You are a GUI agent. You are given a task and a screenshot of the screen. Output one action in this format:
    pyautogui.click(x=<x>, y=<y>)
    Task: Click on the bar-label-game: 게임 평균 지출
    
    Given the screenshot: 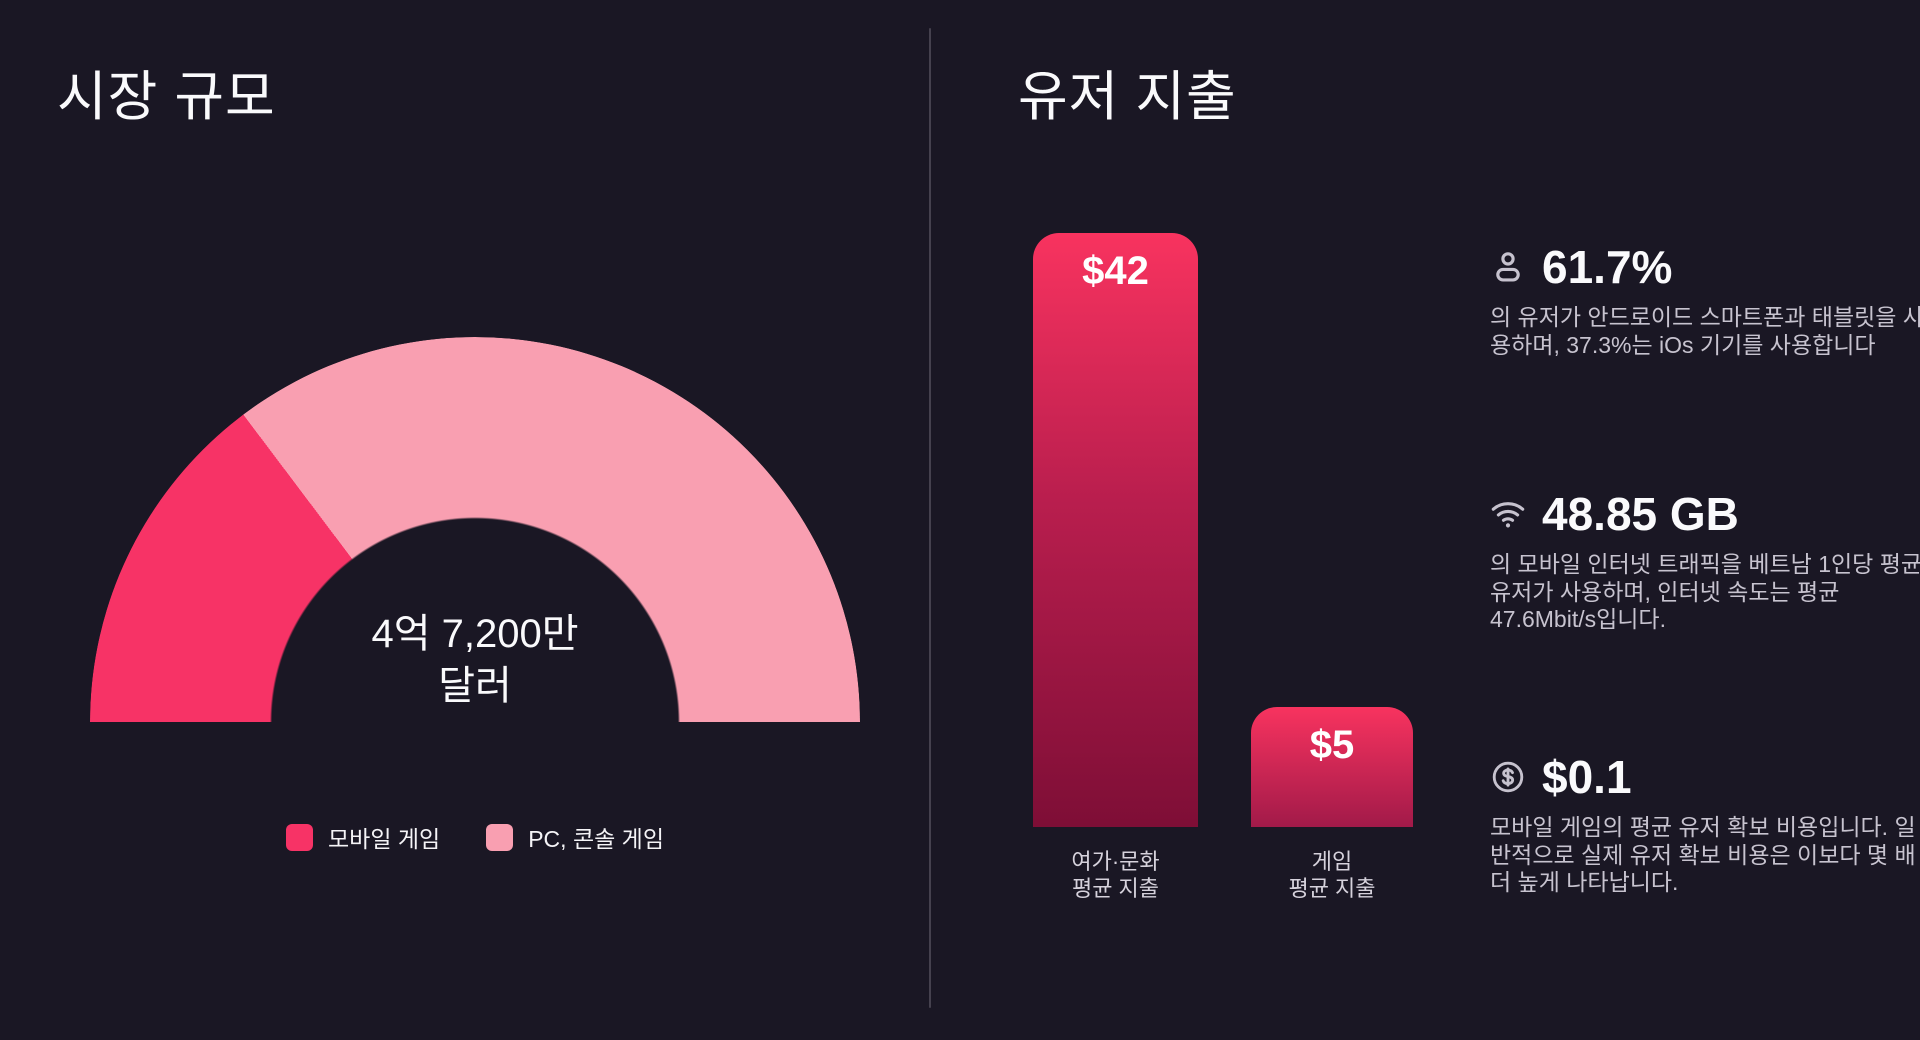 What is the action you would take?
    pyautogui.click(x=1332, y=875)
    